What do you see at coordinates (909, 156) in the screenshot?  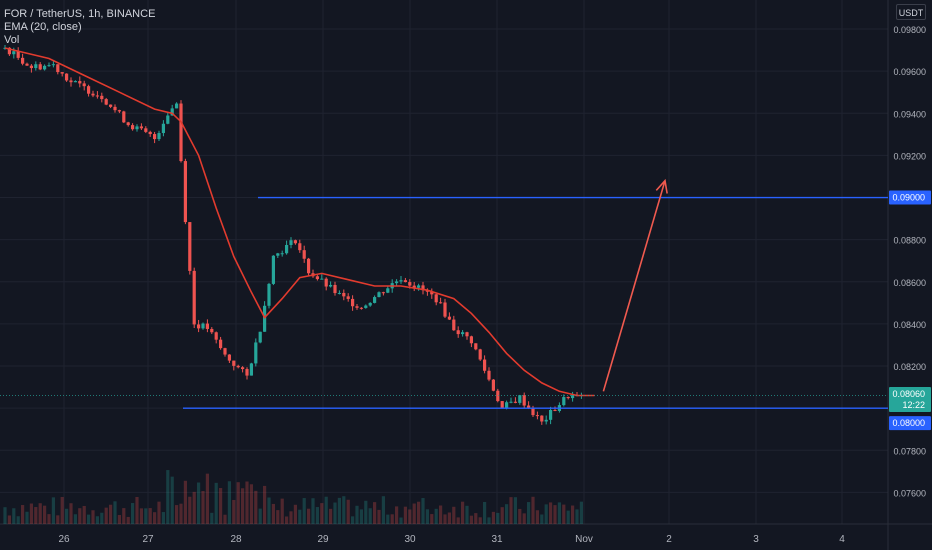 I see `price-tick-label: 0.09200` at bounding box center [909, 156].